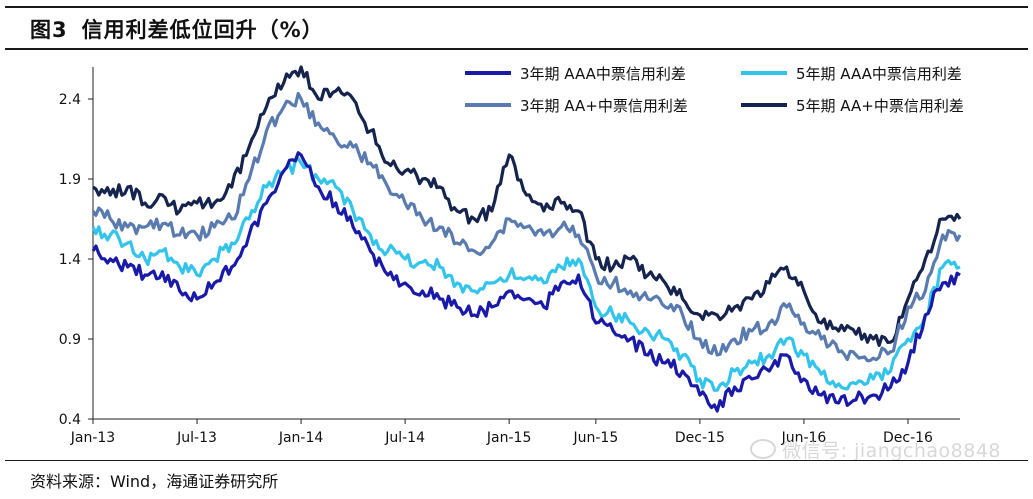 The height and width of the screenshot is (499, 1033). What do you see at coordinates (516, 49) in the screenshot?
I see `header-rule-bottom` at bounding box center [516, 49].